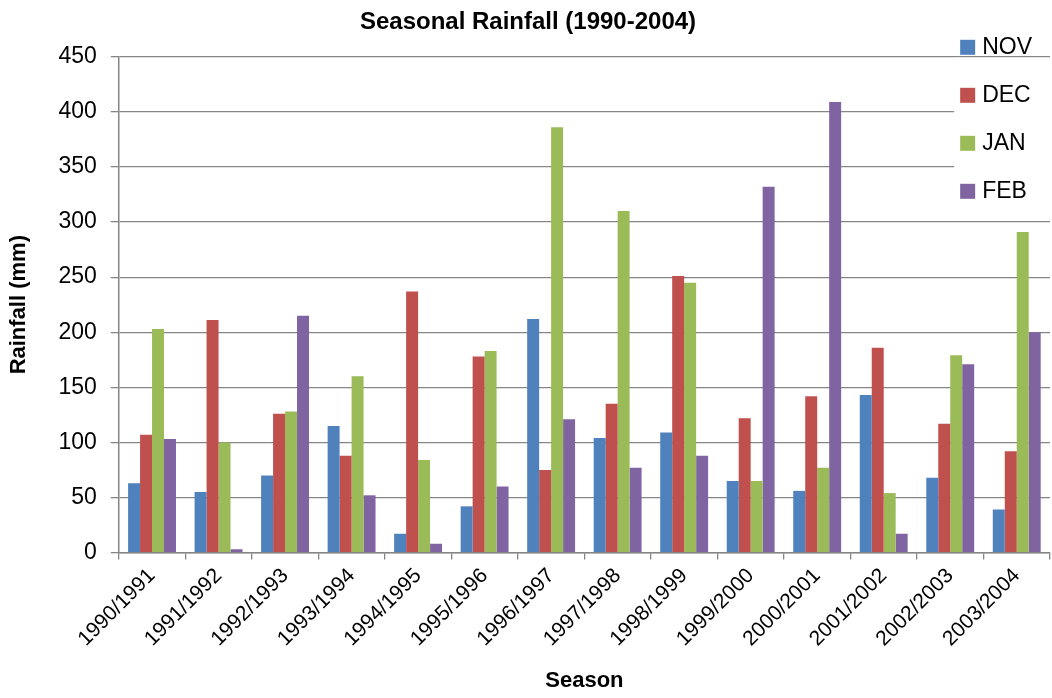 This screenshot has height=698, width=1052. I want to click on y-axis-title: Rainfall (mm), so click(18, 305).